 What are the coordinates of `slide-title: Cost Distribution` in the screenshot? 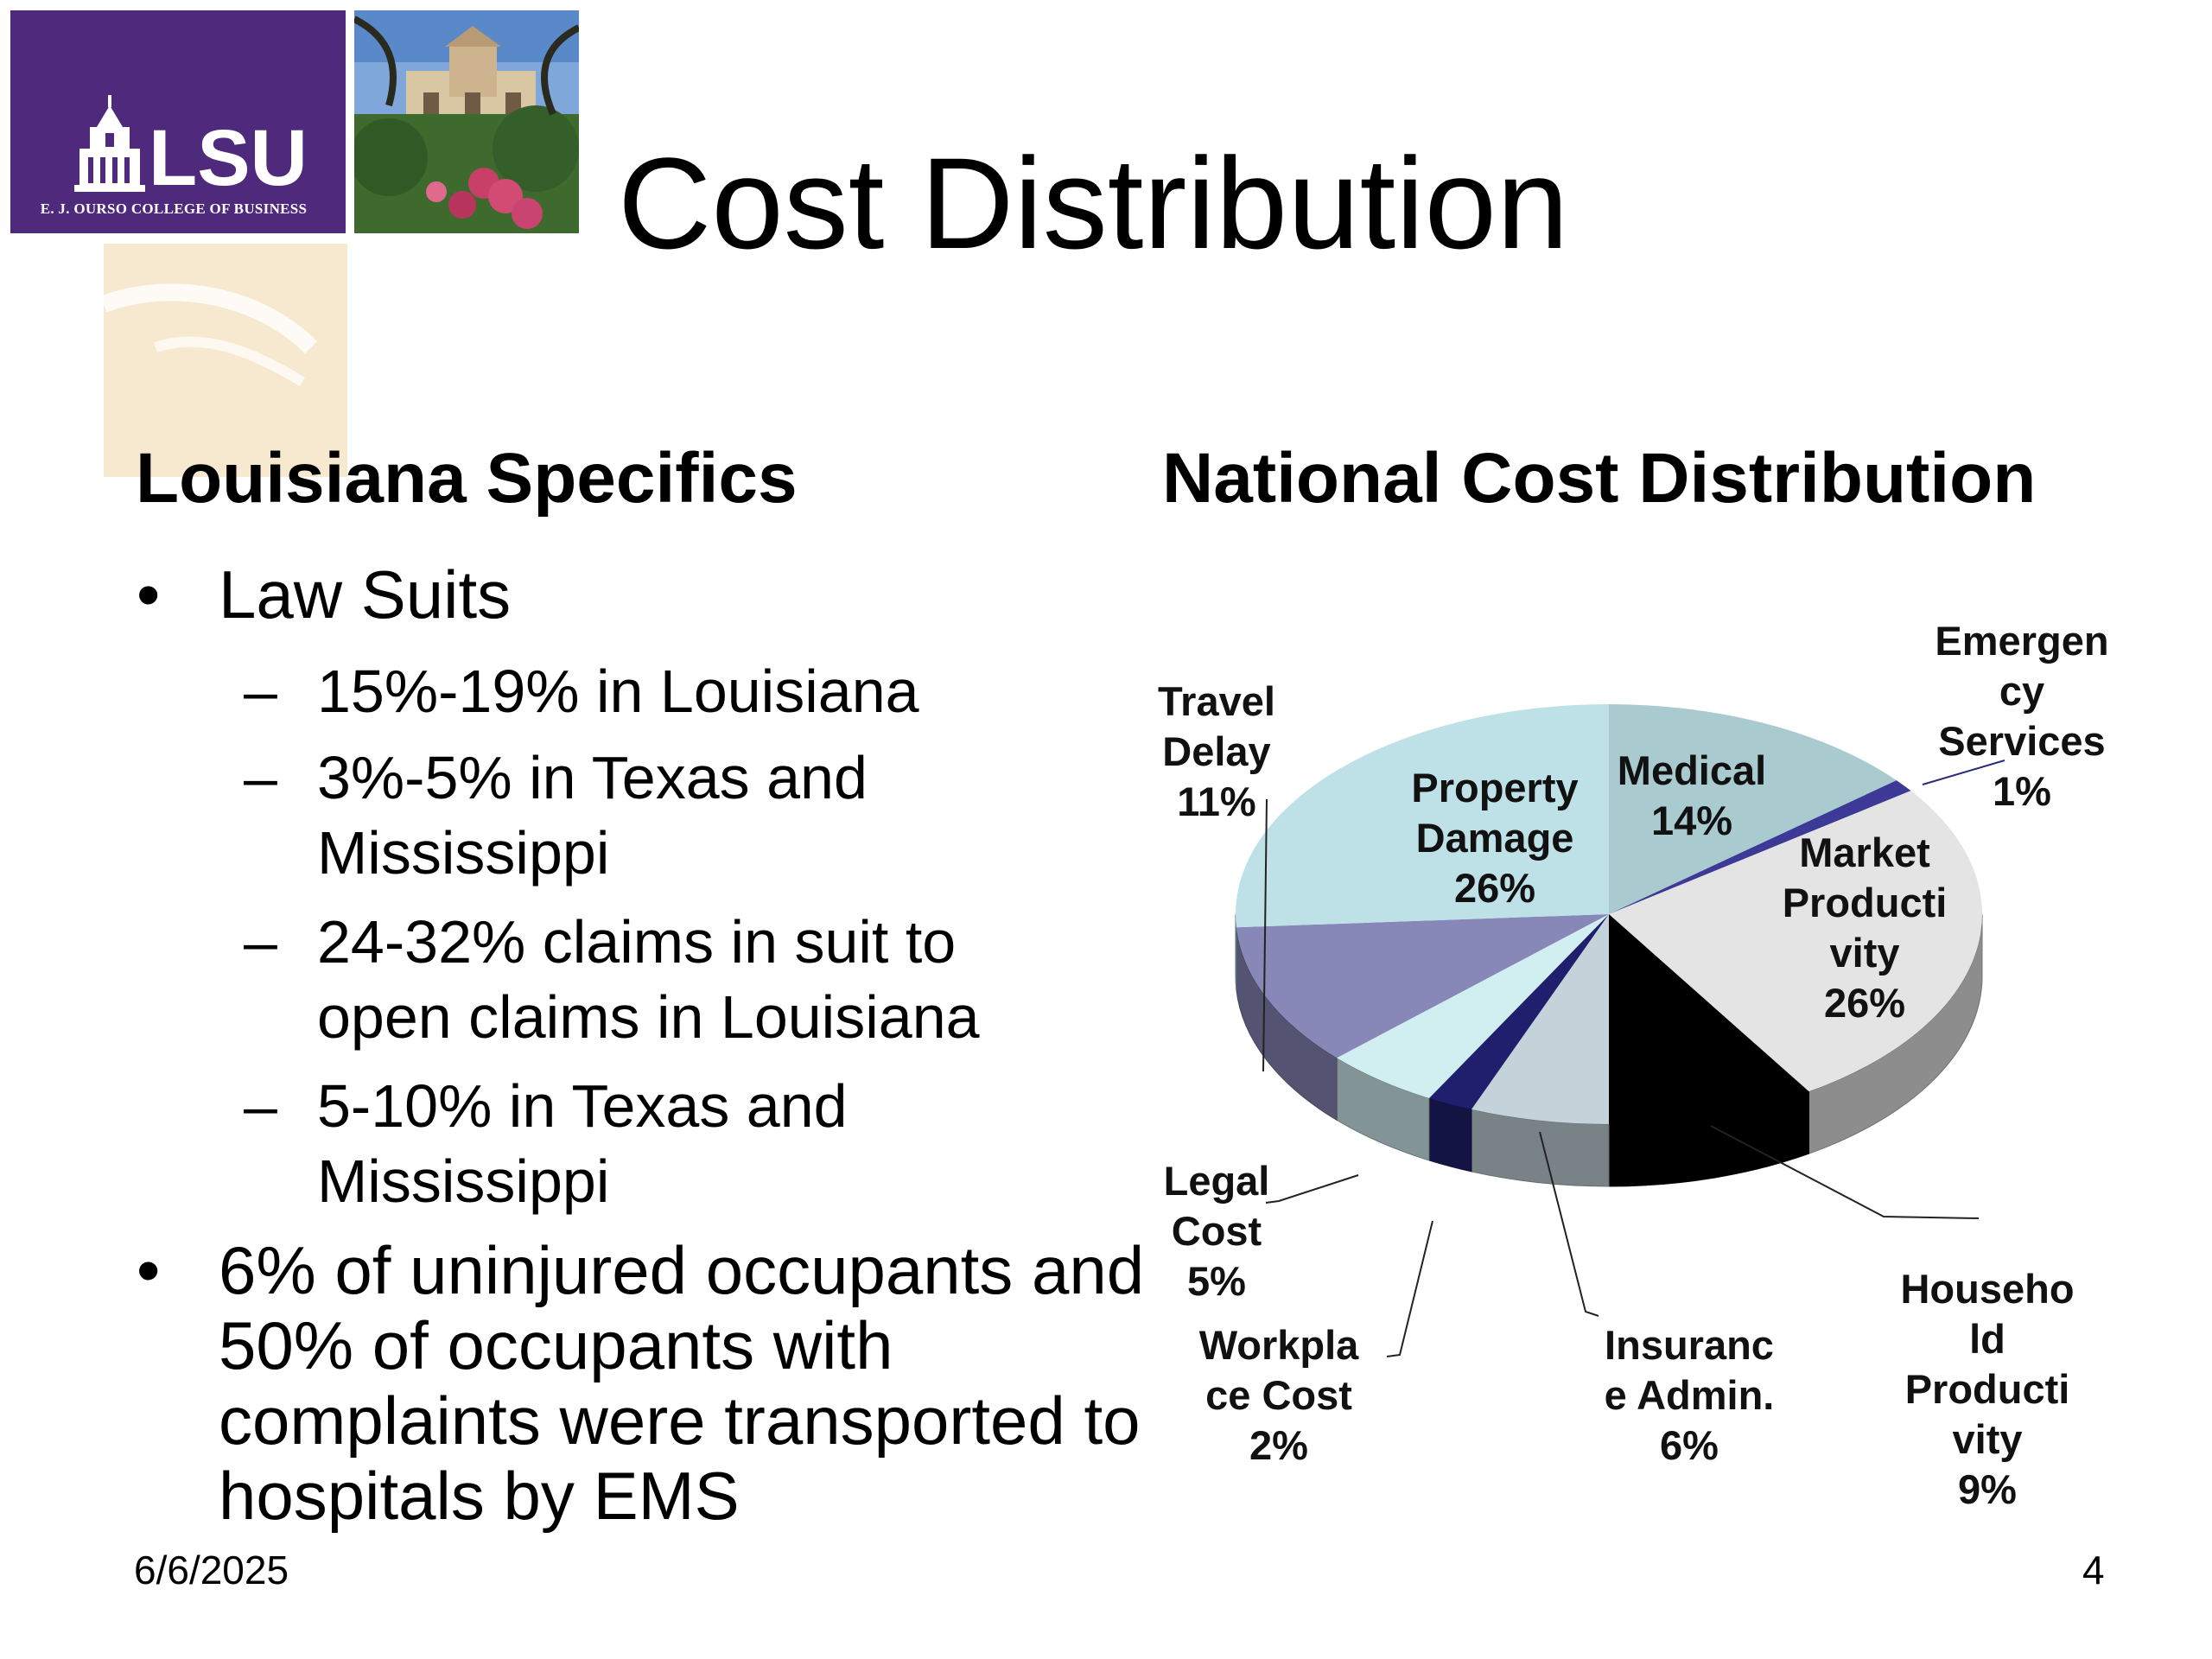 It's located at (1093, 203).